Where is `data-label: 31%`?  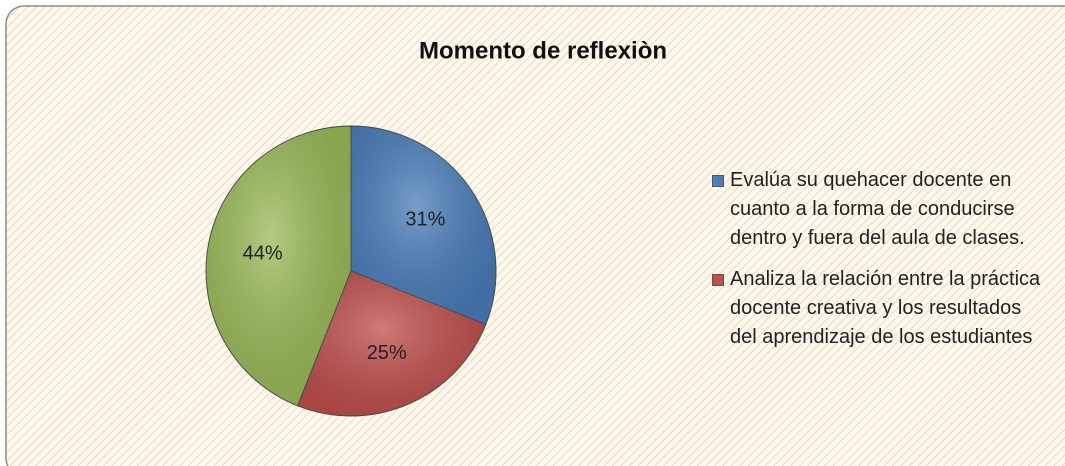 data-label: 31% is located at coordinates (425, 220).